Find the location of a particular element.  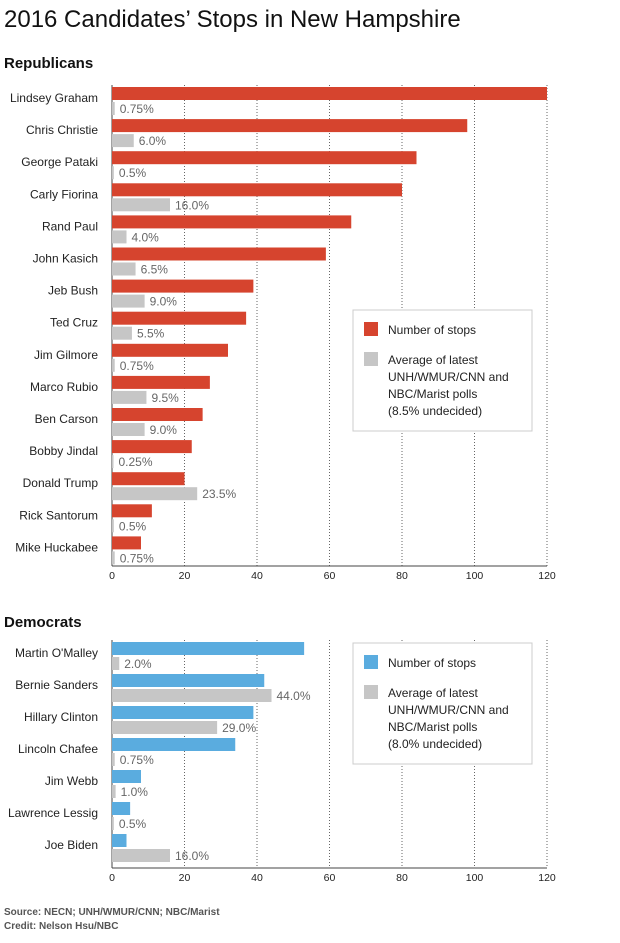

poll-value-label-dem: 16.0% is located at coordinates (192, 856).